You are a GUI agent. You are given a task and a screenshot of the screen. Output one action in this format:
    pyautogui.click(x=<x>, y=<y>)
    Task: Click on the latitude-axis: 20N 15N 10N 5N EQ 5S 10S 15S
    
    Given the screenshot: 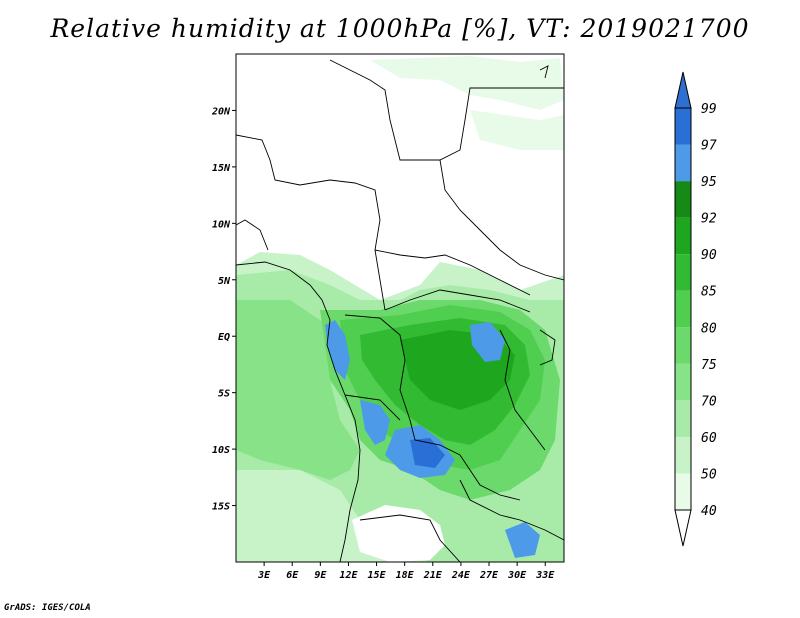 What is the action you would take?
    pyautogui.click(x=223, y=309)
    